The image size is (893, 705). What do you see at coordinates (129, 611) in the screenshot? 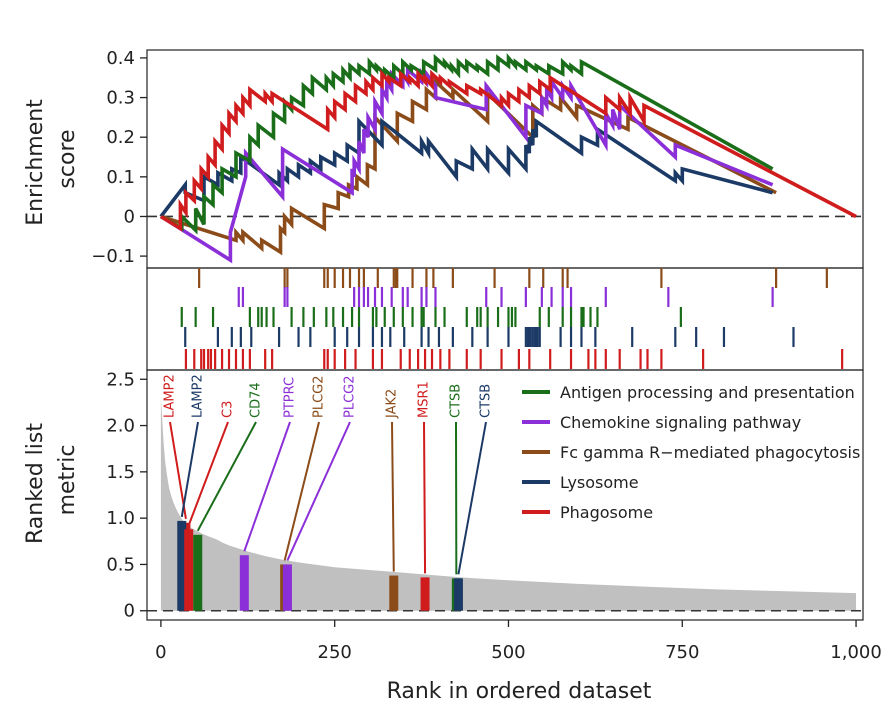
I see `metric-ytick-label-0: 0` at bounding box center [129, 611].